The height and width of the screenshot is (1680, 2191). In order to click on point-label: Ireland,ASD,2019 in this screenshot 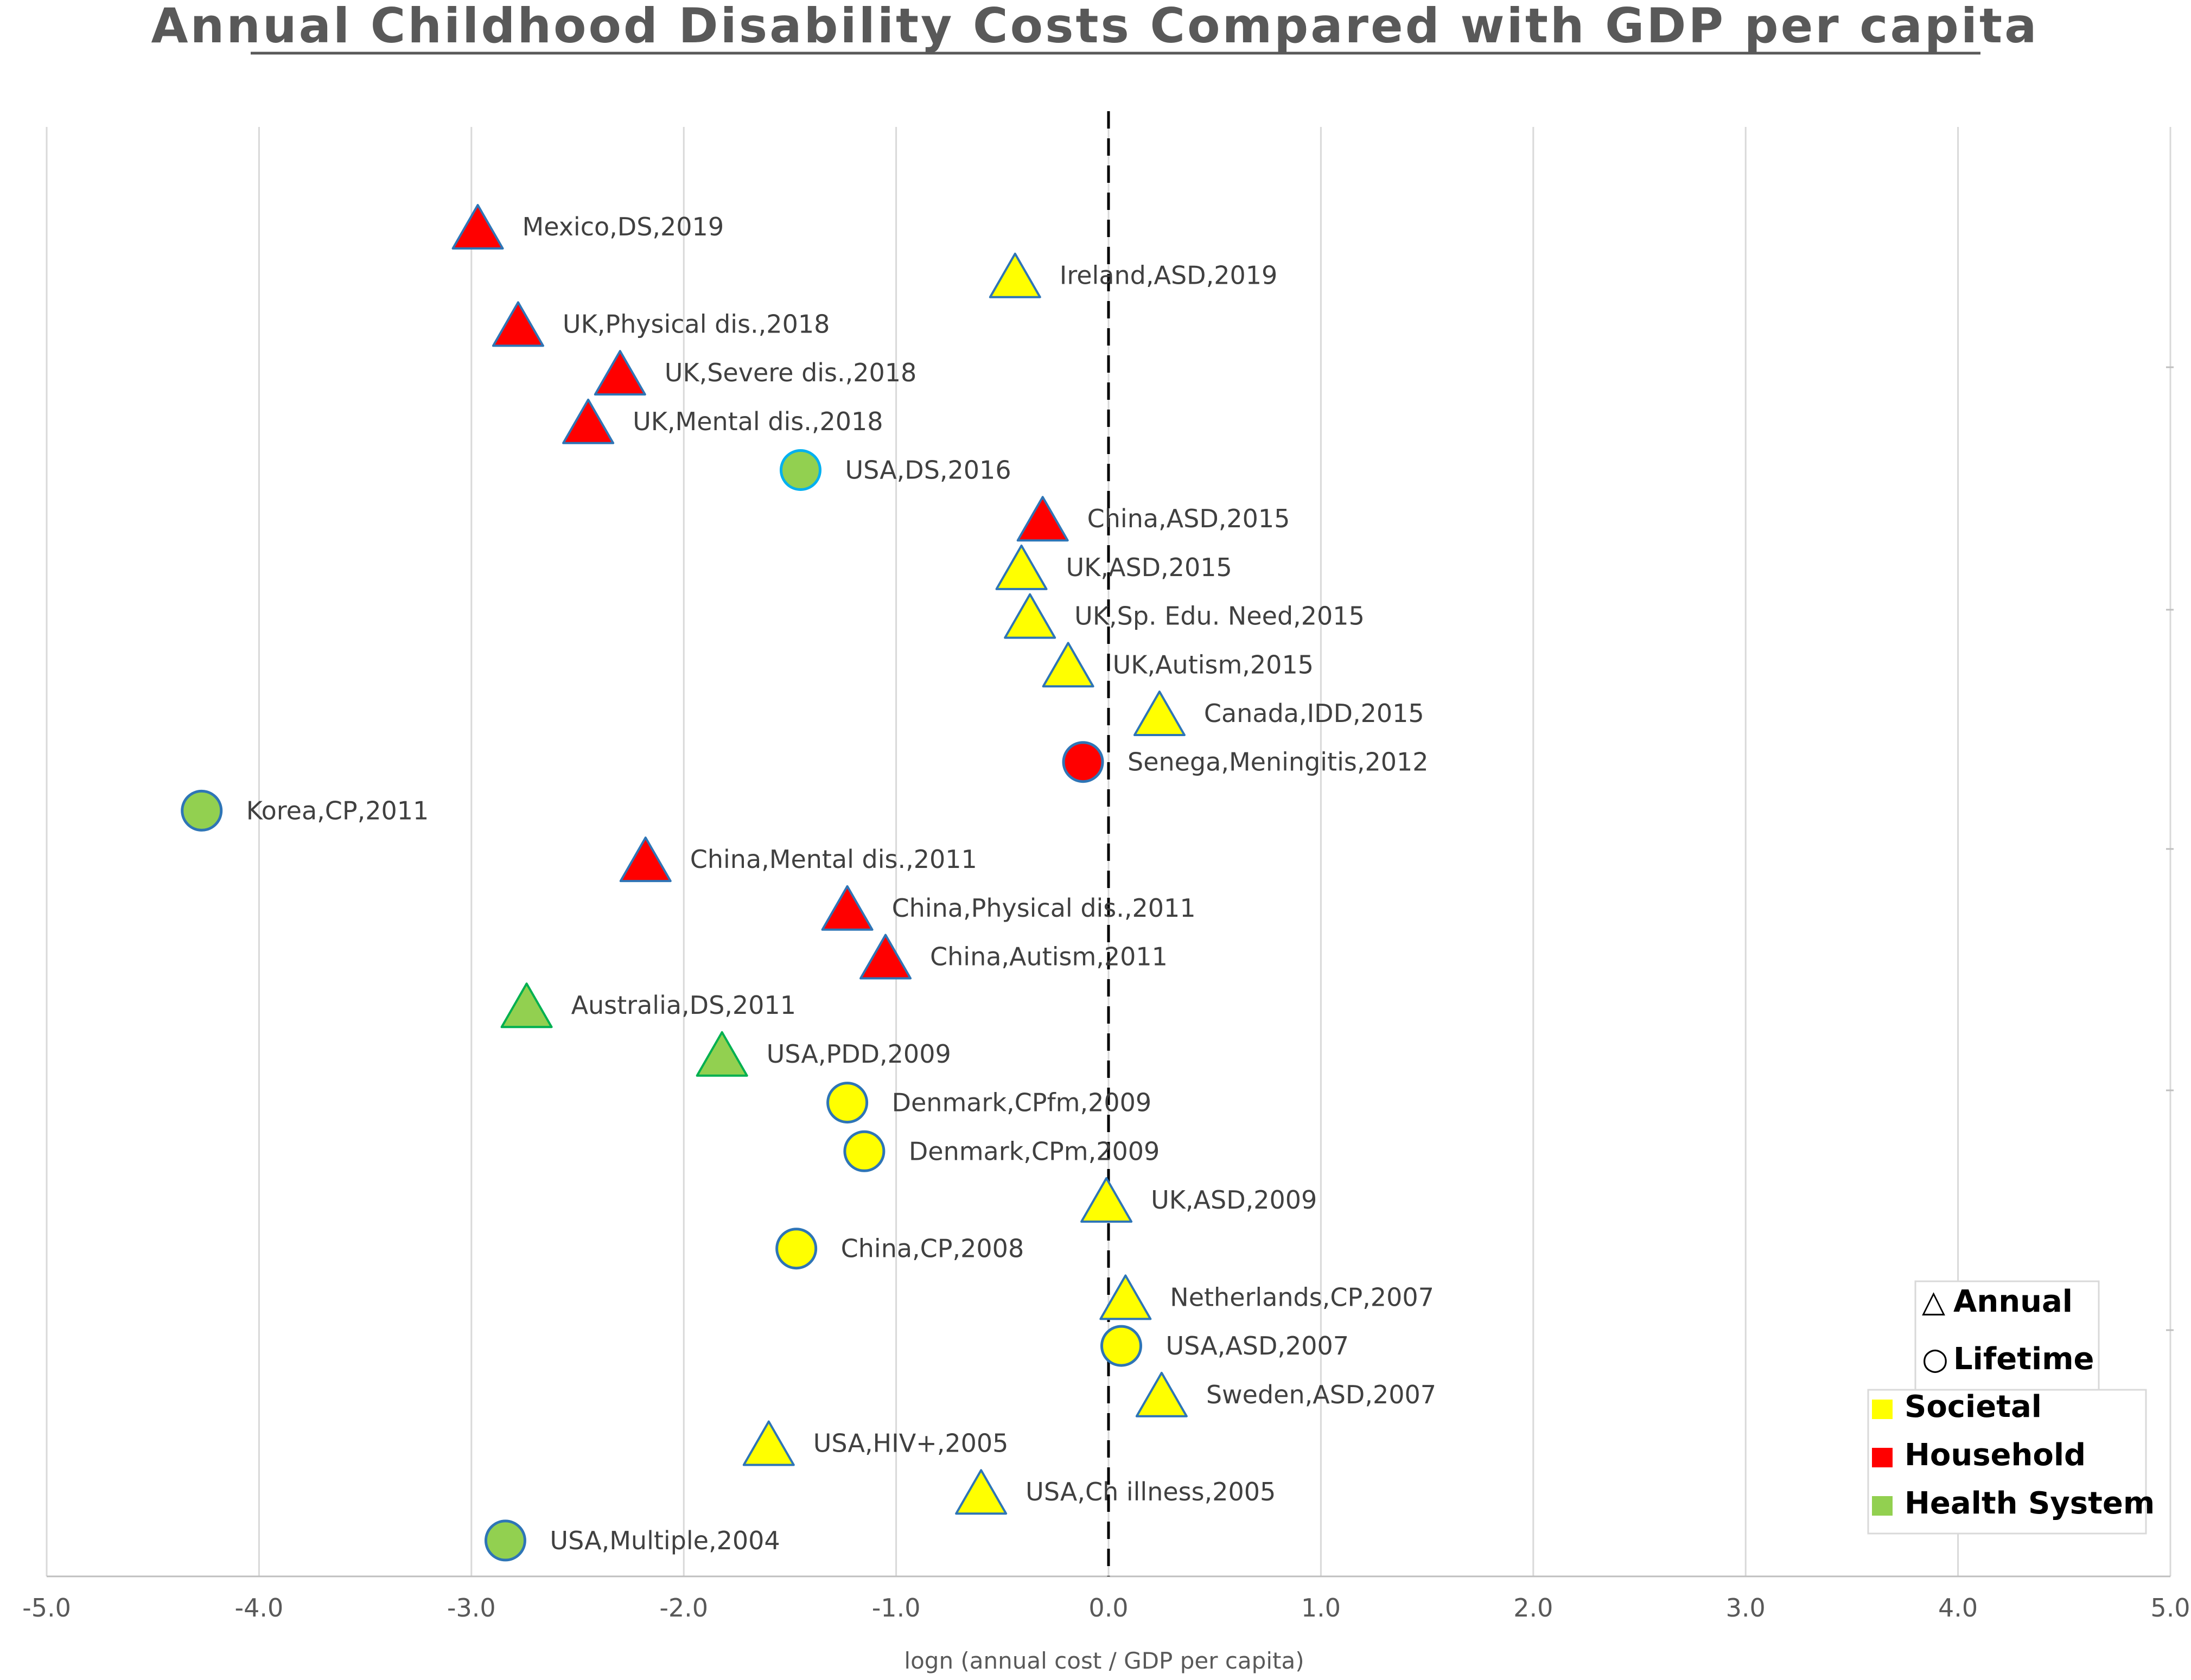, I will do `click(1169, 275)`.